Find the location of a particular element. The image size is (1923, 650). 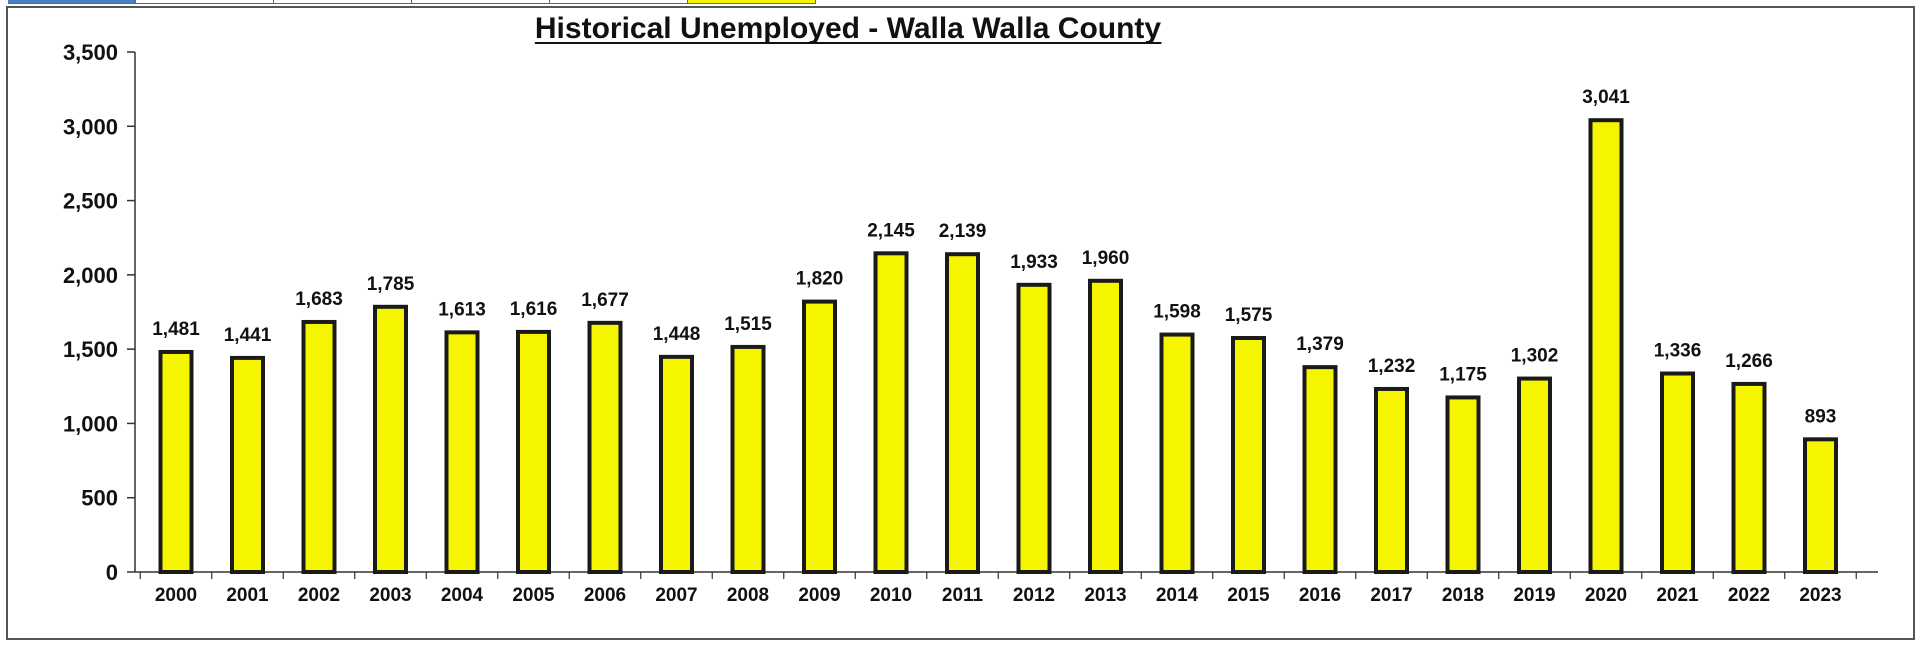

x-tick-label: 2017 is located at coordinates (1391, 595).